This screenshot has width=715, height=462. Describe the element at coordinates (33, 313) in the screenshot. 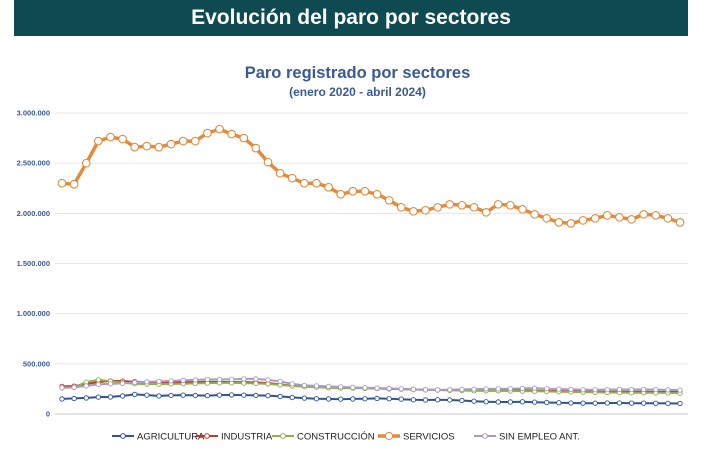

I see `y-tick-label: 1.000.000` at that location.